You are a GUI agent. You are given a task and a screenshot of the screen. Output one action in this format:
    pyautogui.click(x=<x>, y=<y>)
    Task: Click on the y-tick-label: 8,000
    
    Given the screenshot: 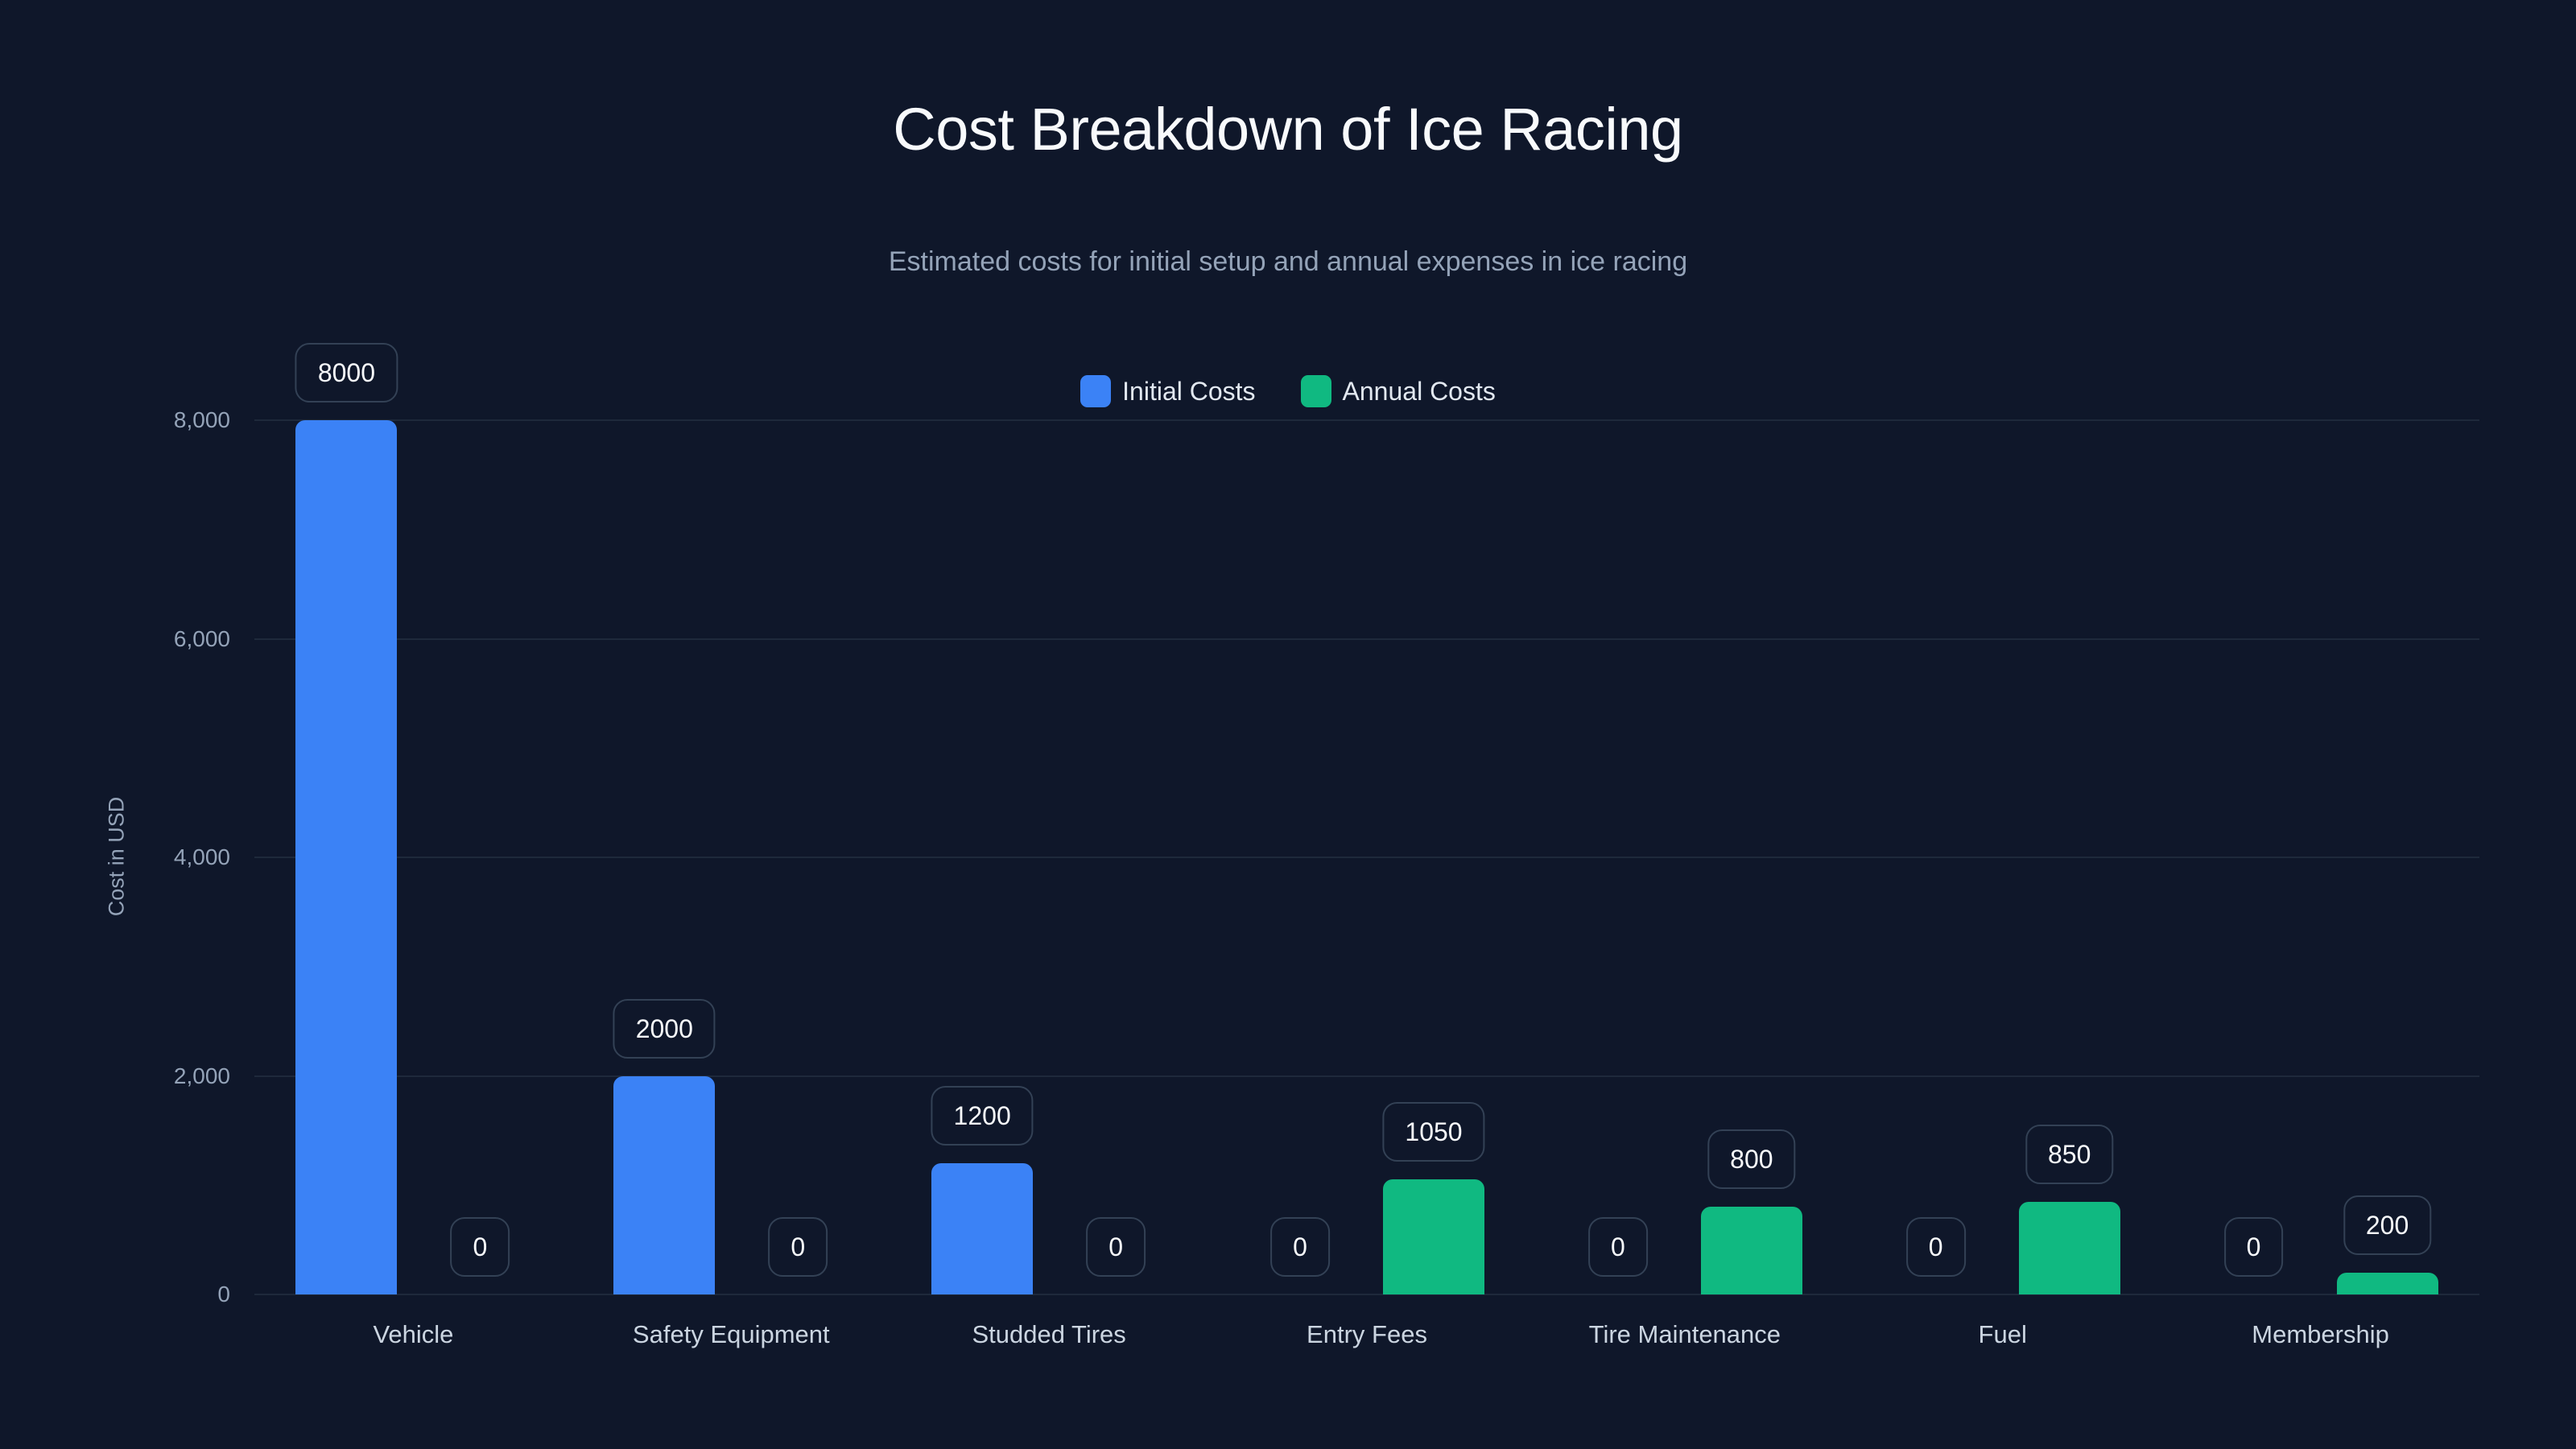 What is the action you would take?
    pyautogui.click(x=201, y=419)
    